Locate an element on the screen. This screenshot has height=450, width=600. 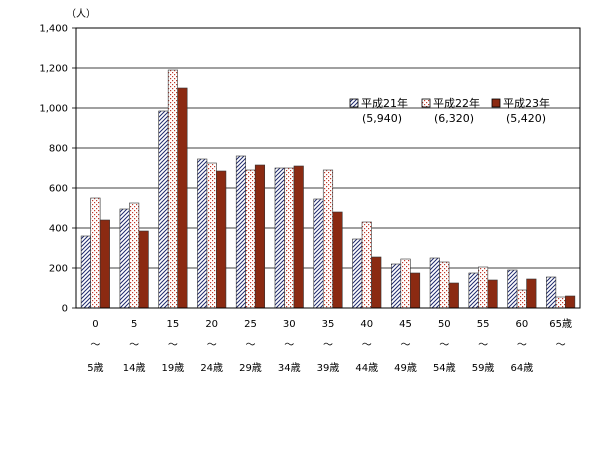
bar-平成22年-2 is located at coordinates (172, 189).